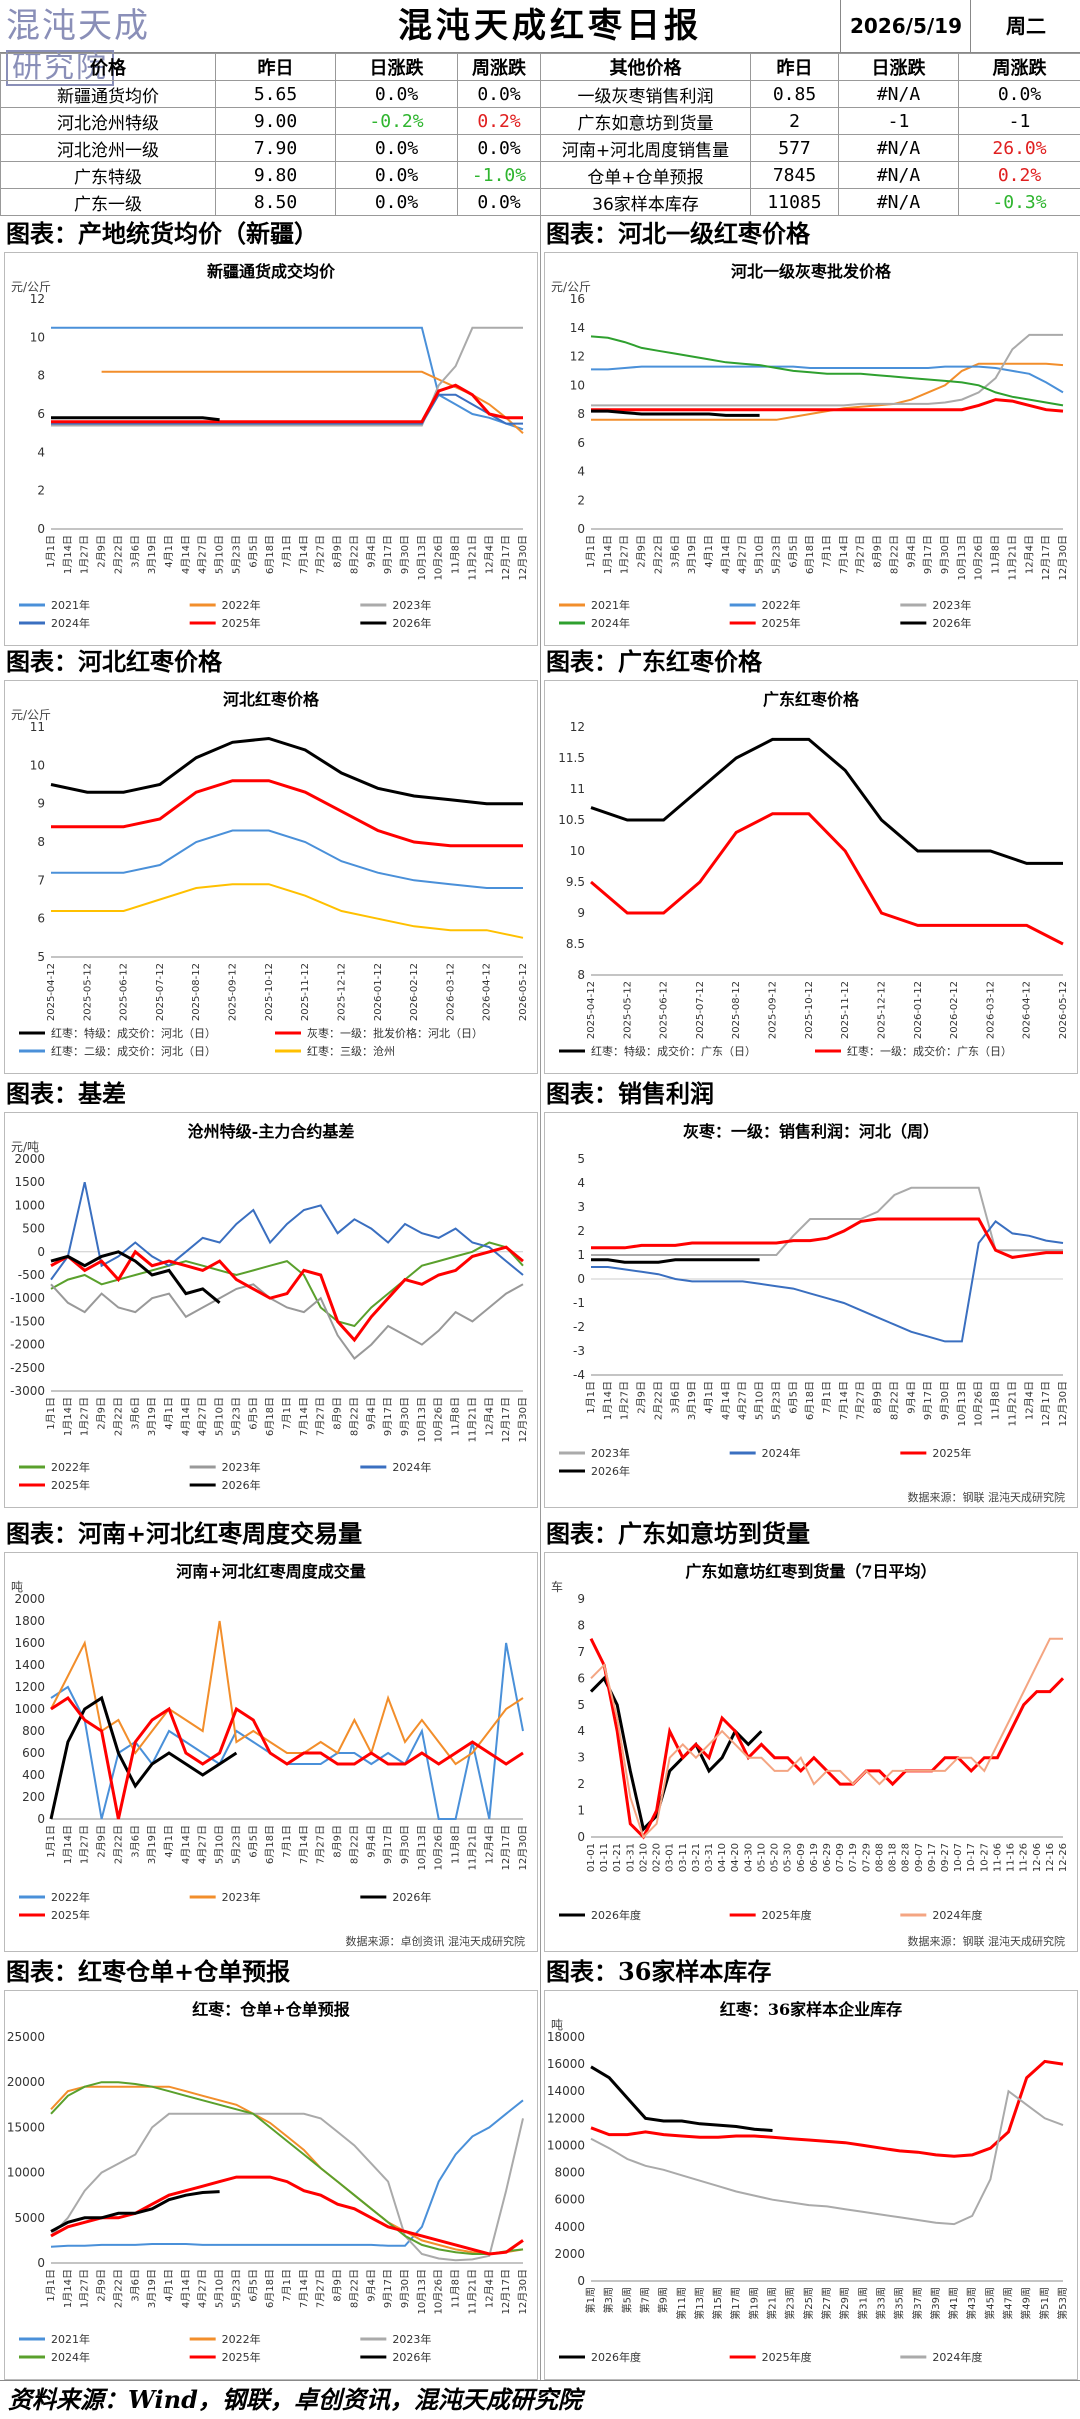 Image resolution: width=1080 pixels, height=2419 pixels. Describe the element at coordinates (51, 1413) in the screenshot. I see `x-tick-label: 1月1日` at that location.